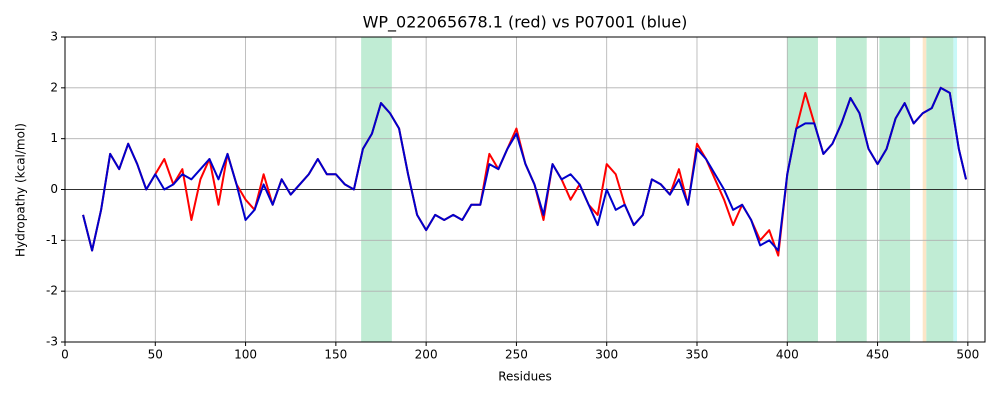  What do you see at coordinates (52, 291) in the screenshot?
I see `y-tick-label: -2` at bounding box center [52, 291].